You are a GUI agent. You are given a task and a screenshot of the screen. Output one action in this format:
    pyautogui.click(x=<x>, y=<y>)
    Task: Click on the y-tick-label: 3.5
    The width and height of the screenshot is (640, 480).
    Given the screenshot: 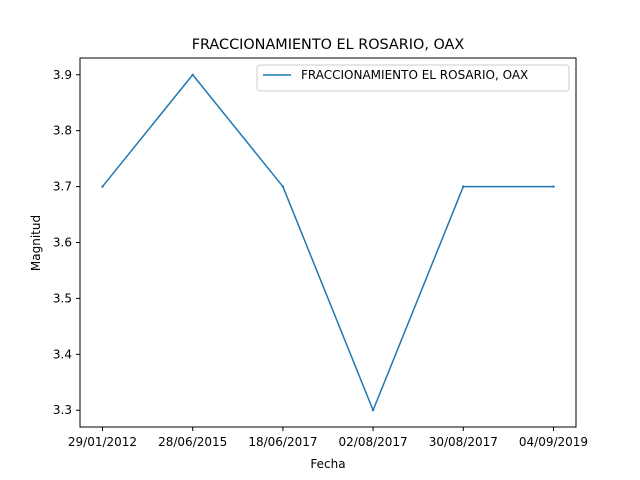 What is the action you would take?
    pyautogui.click(x=62, y=298)
    